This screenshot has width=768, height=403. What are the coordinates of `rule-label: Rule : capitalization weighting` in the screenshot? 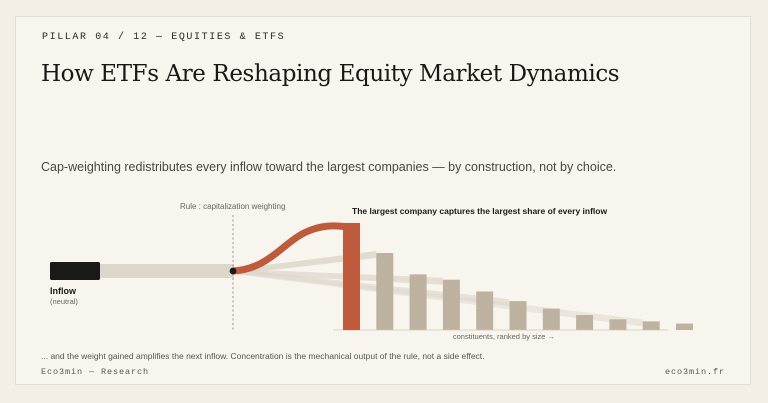 It's located at (232, 206).